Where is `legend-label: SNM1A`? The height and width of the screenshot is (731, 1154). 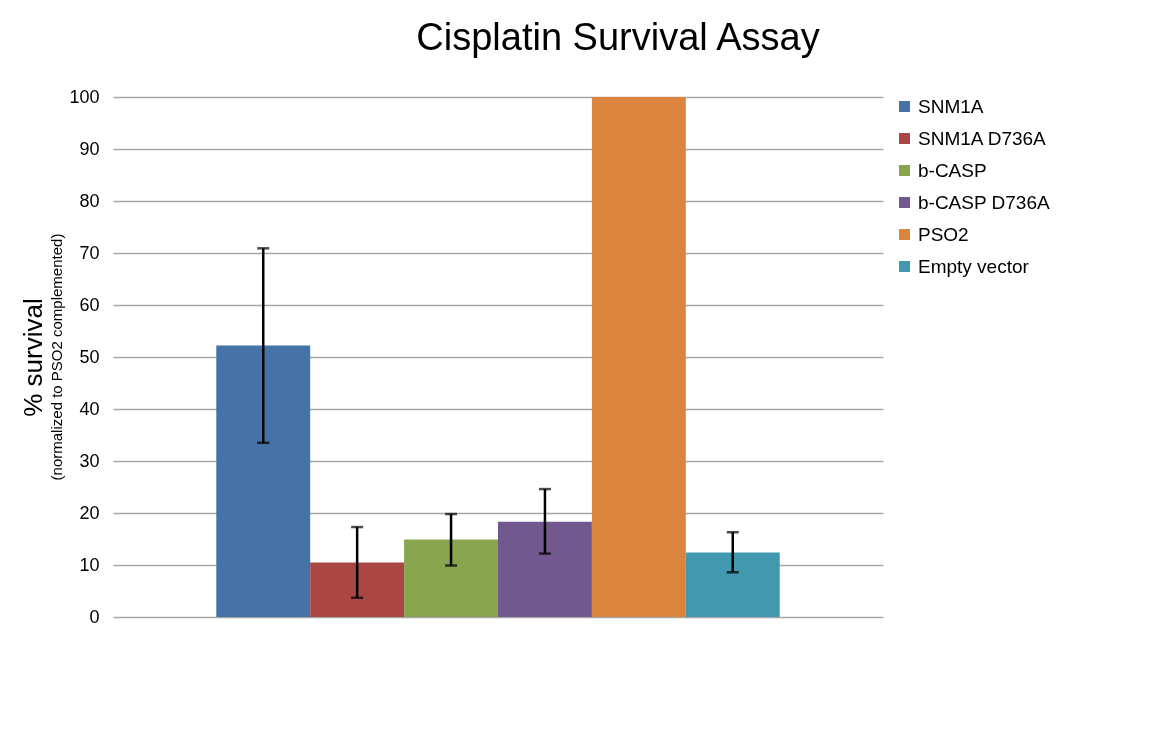
legend-label: SNM1A is located at coordinates (951, 106).